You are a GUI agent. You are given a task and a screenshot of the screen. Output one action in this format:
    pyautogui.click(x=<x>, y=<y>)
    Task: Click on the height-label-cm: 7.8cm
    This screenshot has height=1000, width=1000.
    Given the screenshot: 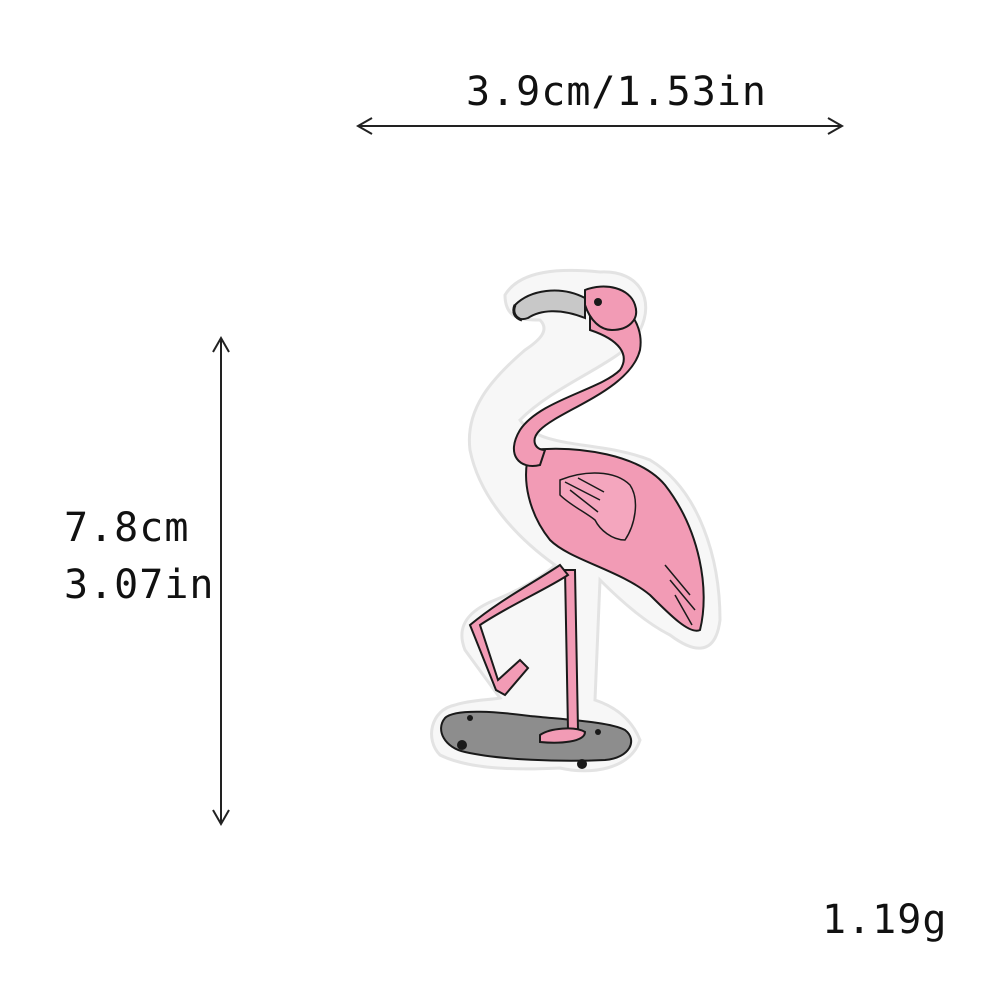 What is the action you would take?
    pyautogui.click(x=127, y=528)
    